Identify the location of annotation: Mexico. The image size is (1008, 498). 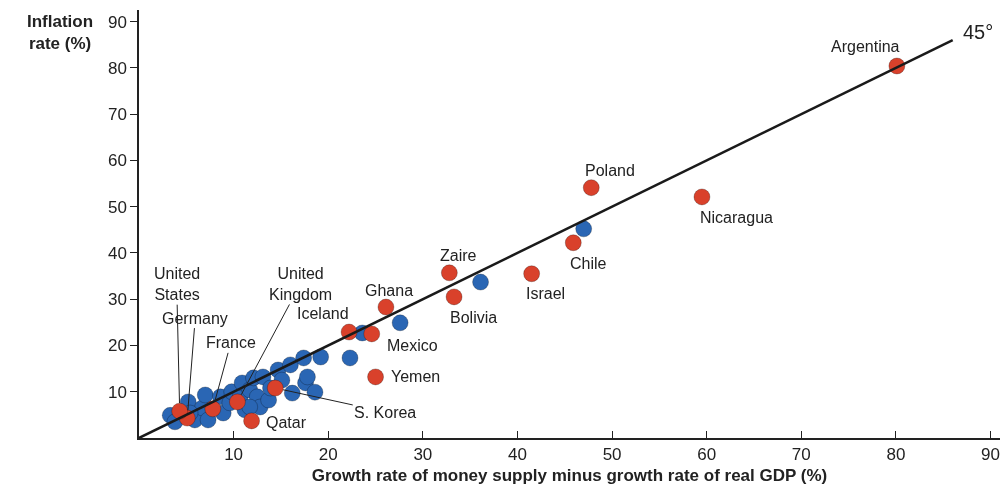
(412, 345).